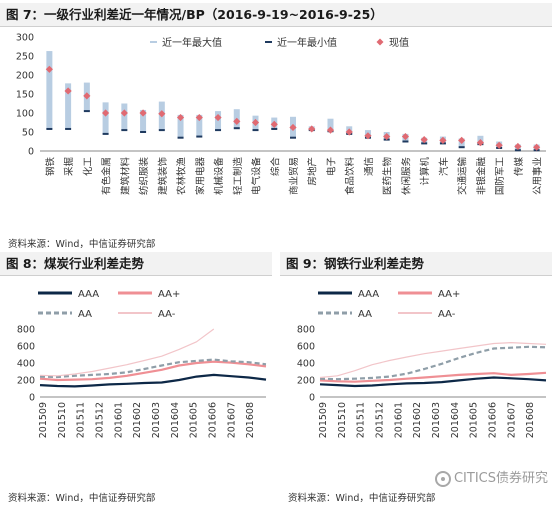 Image resolution: width=552 pixels, height=515 pixels. I want to click on x-tick-label: 汽车, so click(444, 166).